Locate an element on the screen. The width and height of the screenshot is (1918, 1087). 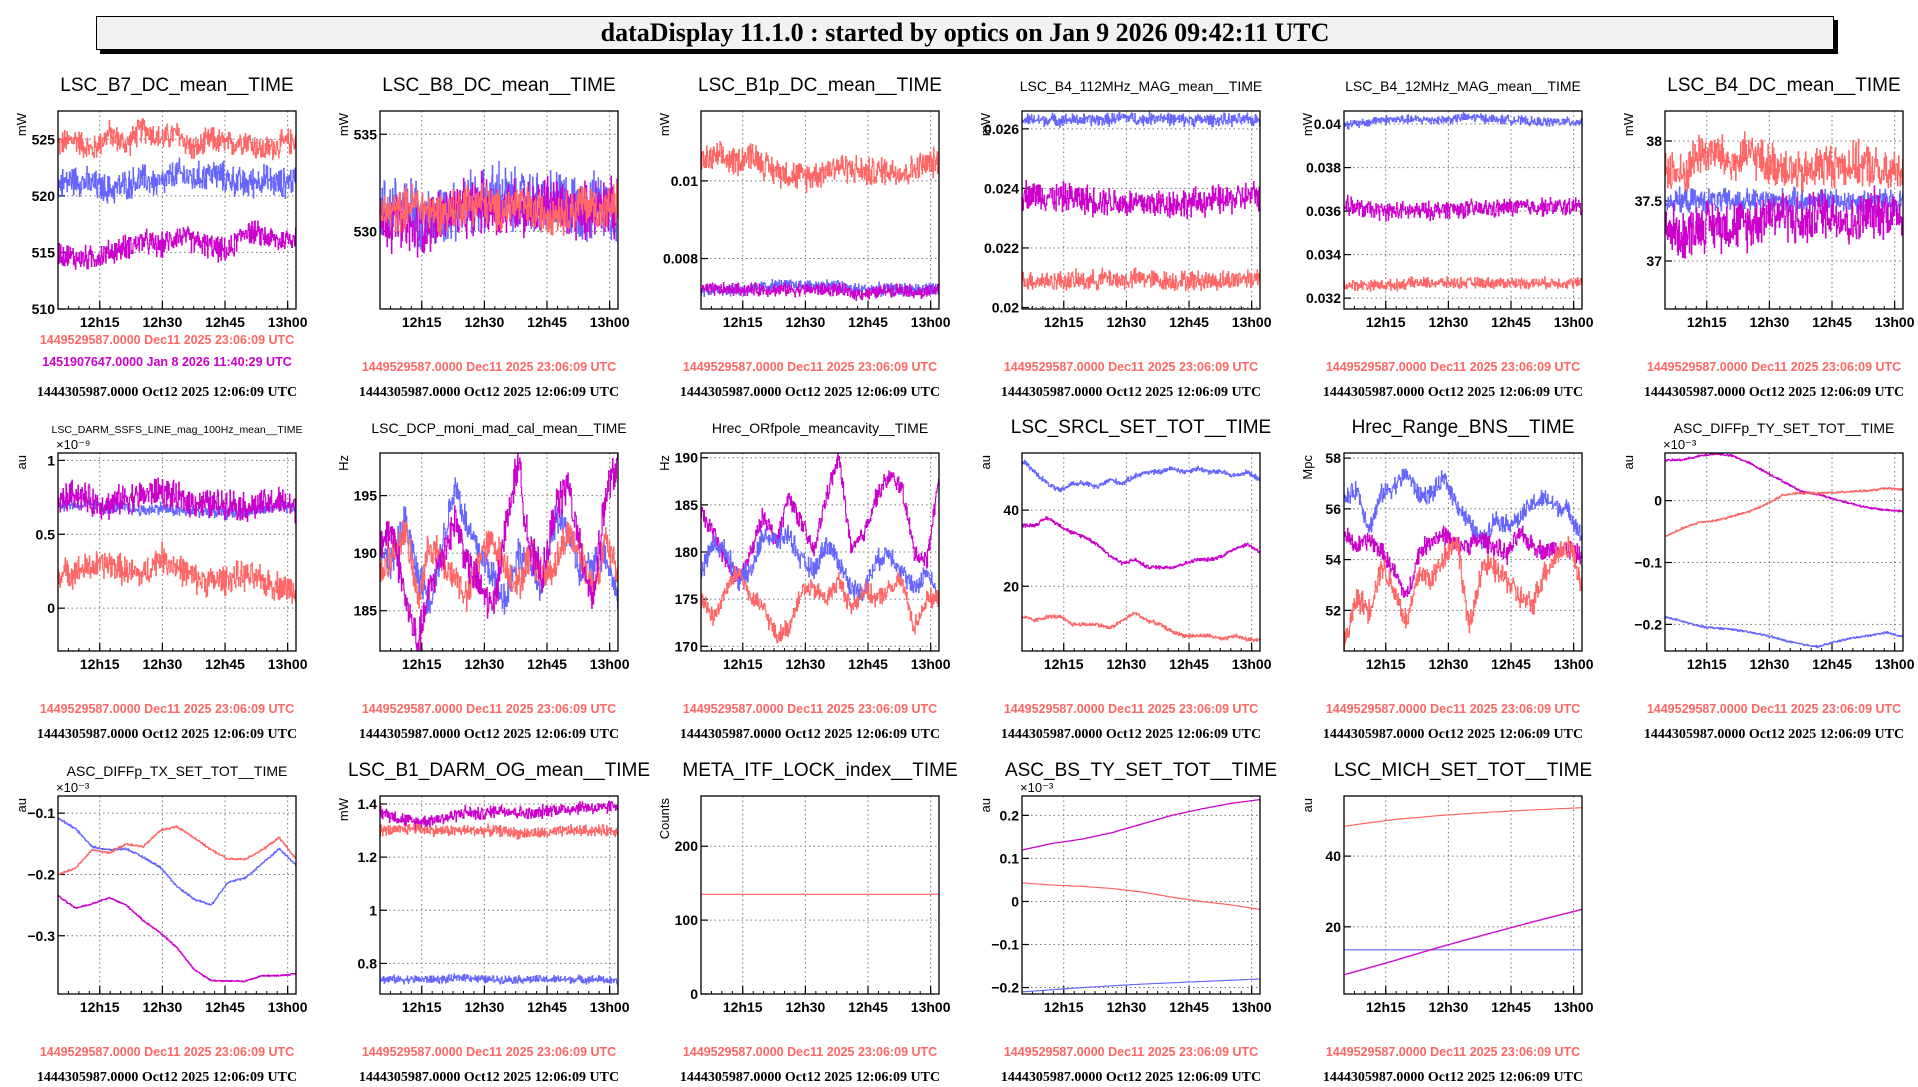
y-tick-label: 180 is located at coordinates (687, 552).